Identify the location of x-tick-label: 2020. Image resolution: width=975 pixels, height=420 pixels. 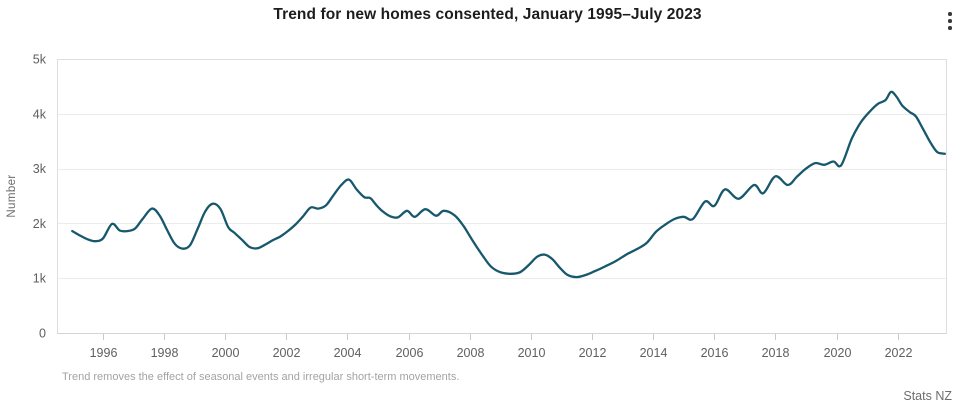
(838, 353).